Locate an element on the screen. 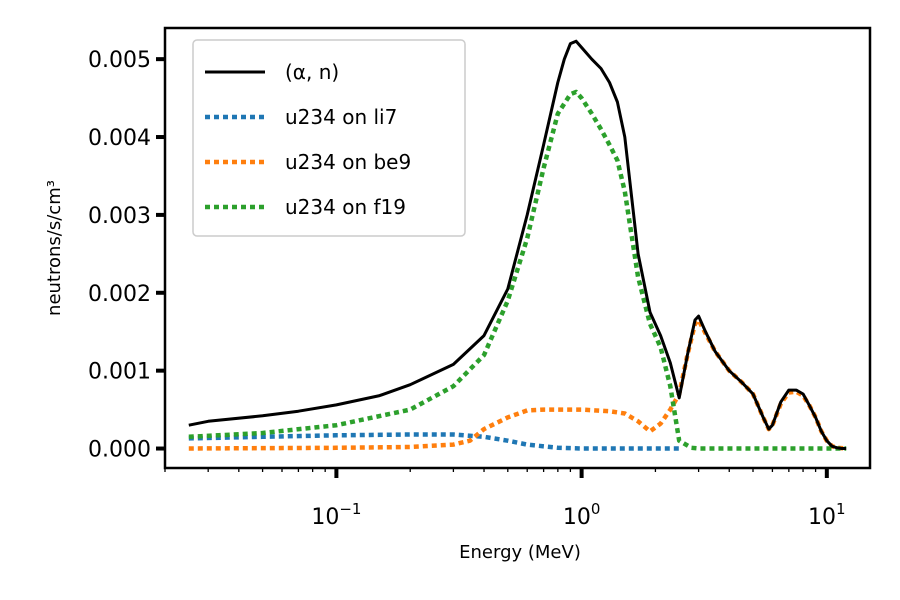 The image size is (900, 600). legend: (α, n) u234 on li7 u234 on be9 u234 on f19 is located at coordinates (329, 138).